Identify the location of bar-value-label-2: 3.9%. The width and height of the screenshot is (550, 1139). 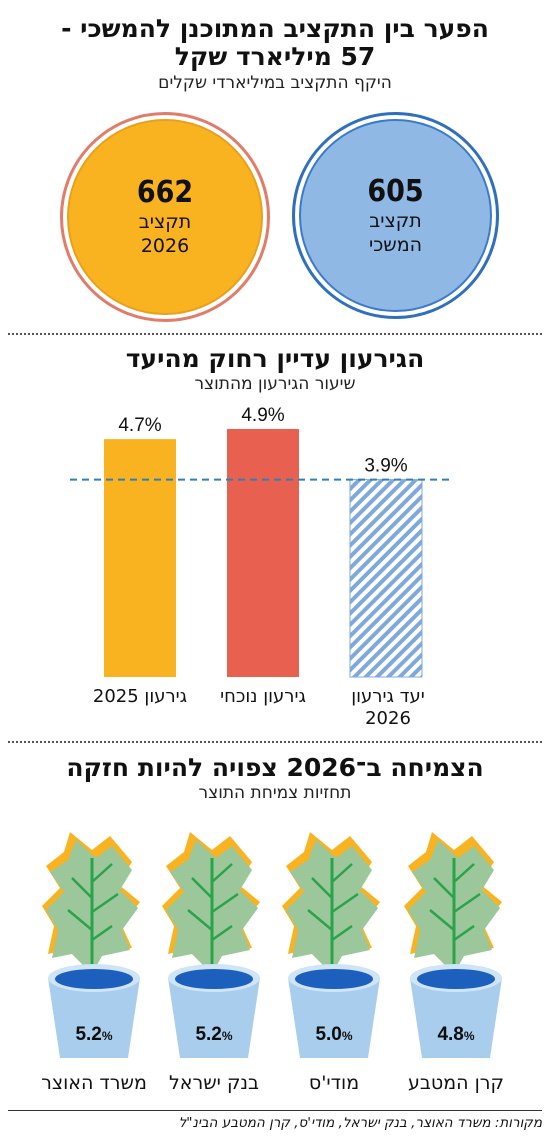
(385, 466).